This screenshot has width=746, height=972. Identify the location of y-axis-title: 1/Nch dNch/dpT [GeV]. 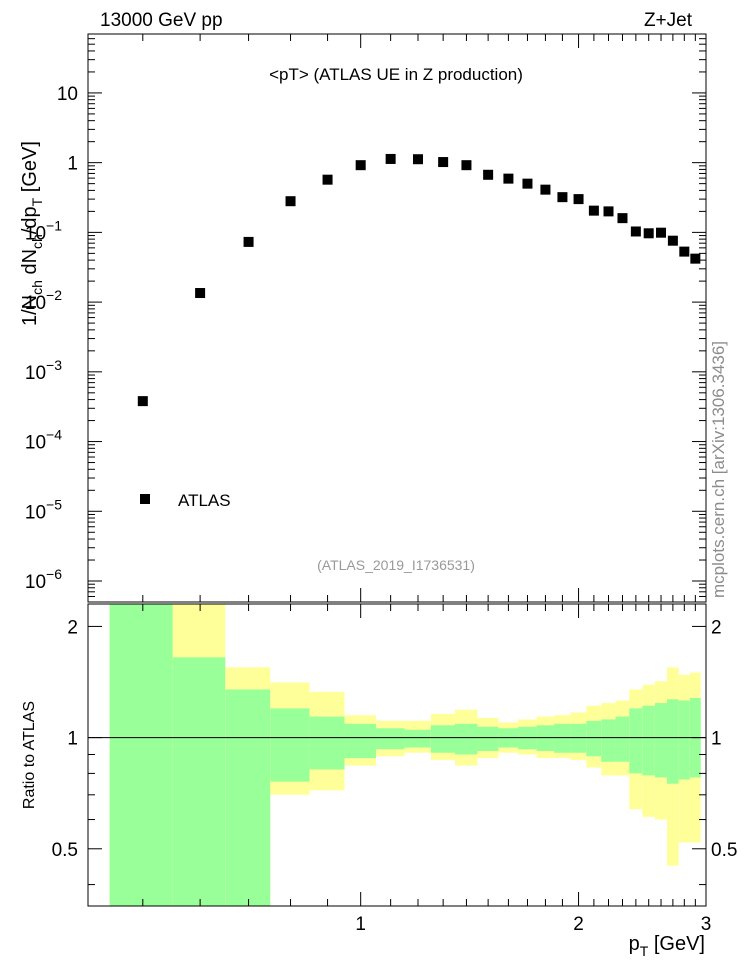
(32, 233).